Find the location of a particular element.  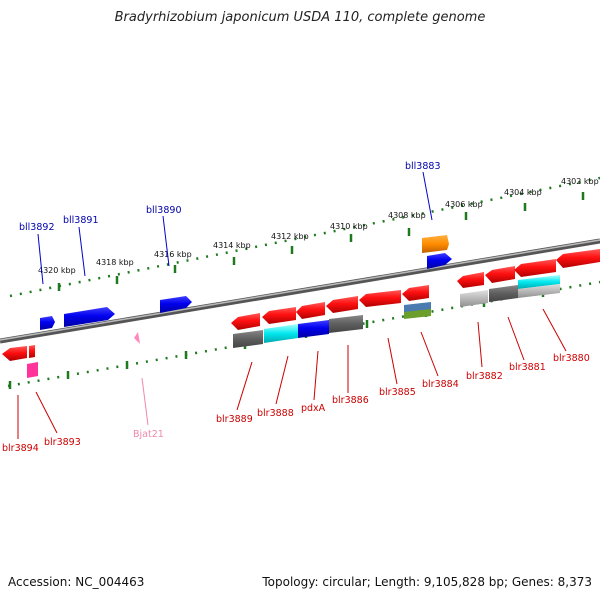

reverse-gene-pdxA is located at coordinates (310, 310).